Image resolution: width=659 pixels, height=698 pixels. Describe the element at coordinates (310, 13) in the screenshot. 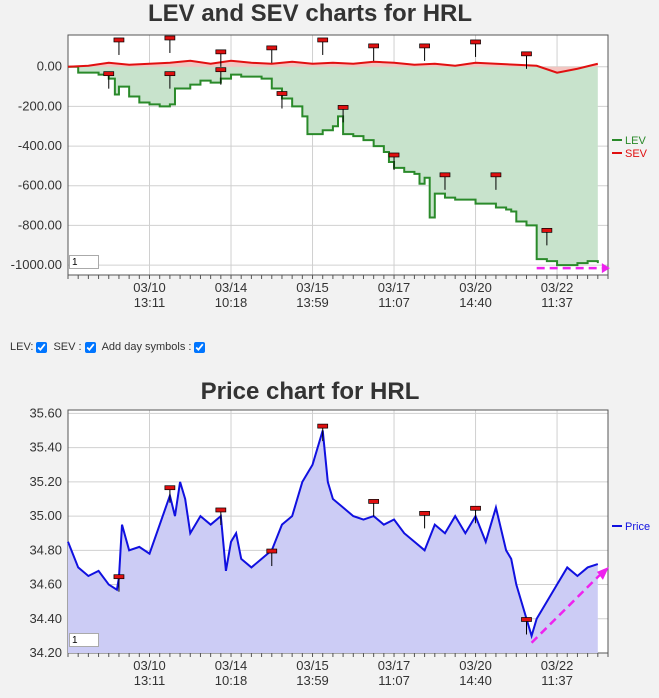

I see `lev-sev-chart-title: LEV and SEV charts for HRL` at that location.